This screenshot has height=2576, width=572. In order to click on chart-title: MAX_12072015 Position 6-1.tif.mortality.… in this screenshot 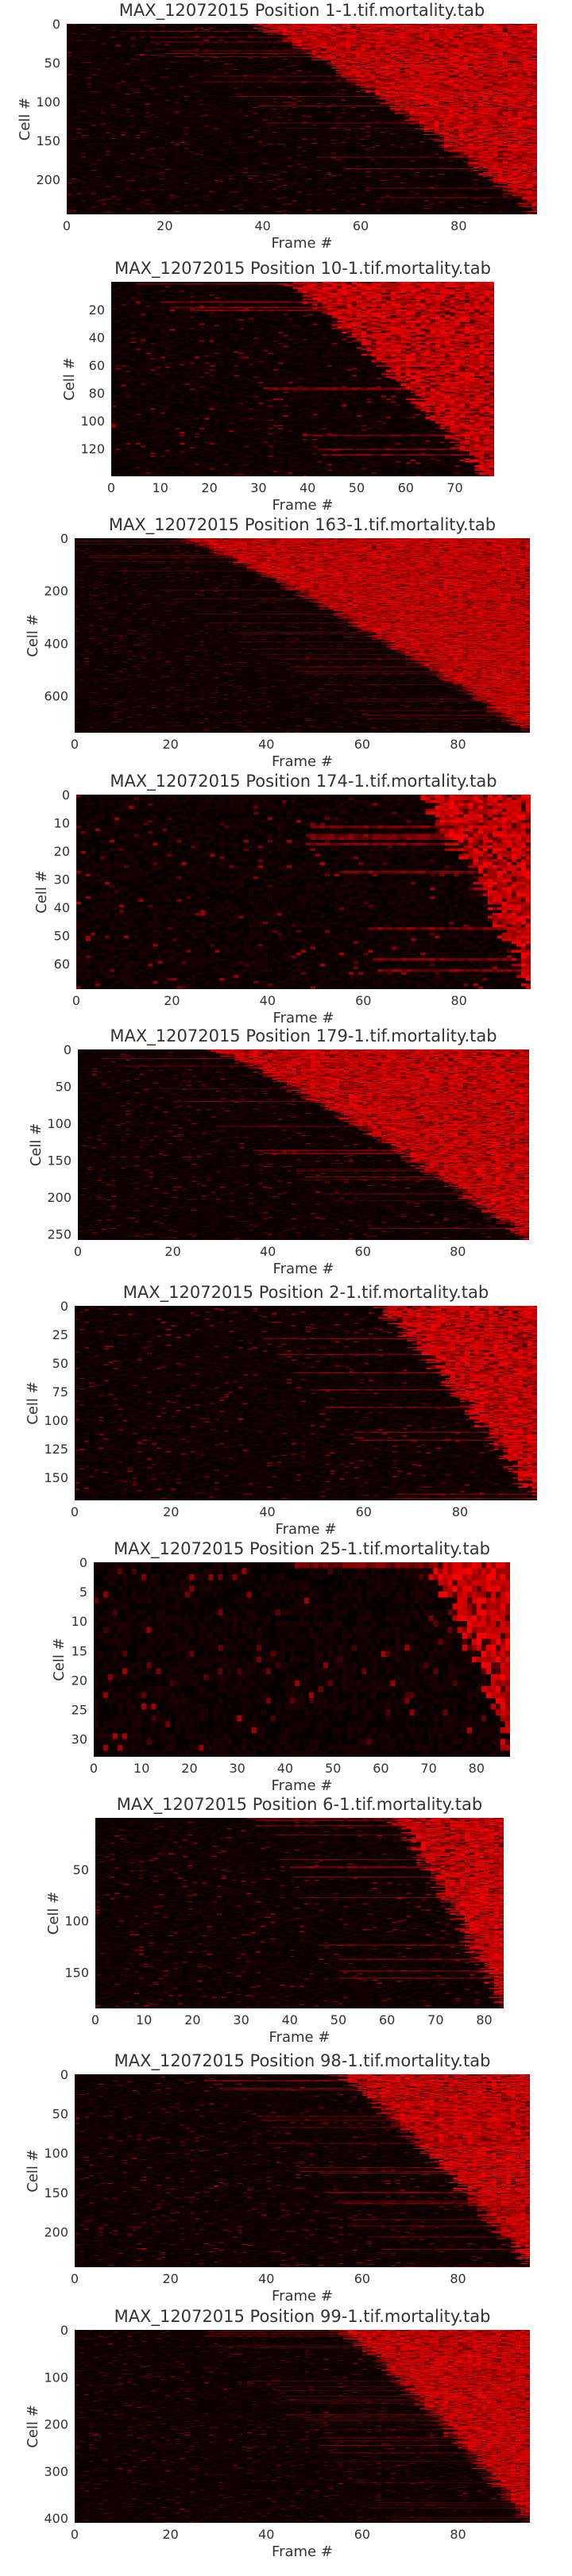, I will do `click(299, 1805)`.